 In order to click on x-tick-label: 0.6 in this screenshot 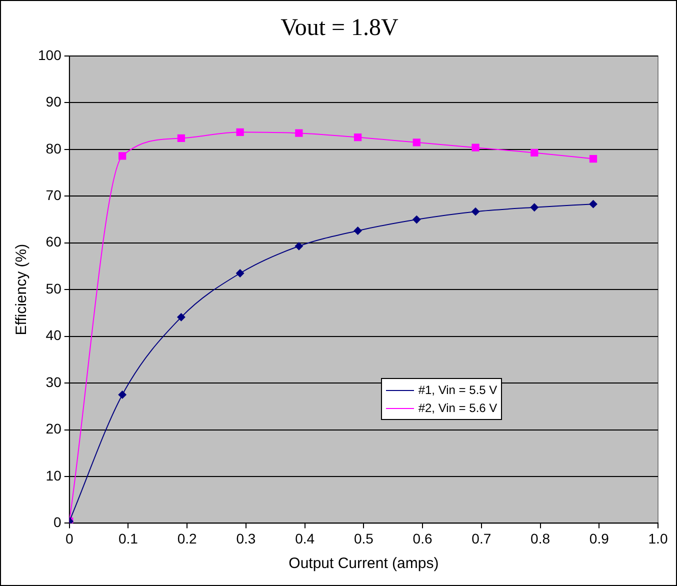, I will do `click(422, 538)`.